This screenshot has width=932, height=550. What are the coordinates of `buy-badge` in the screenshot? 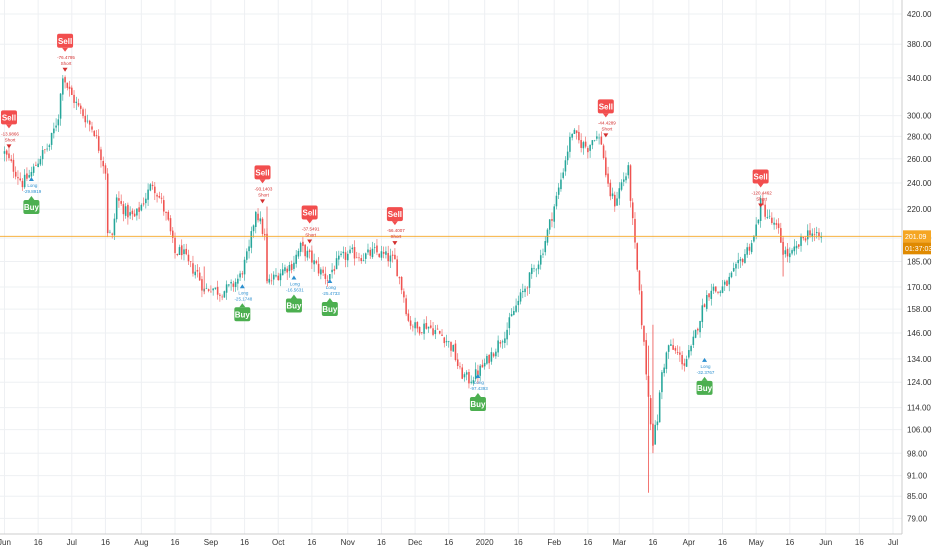 It's located at (293, 305).